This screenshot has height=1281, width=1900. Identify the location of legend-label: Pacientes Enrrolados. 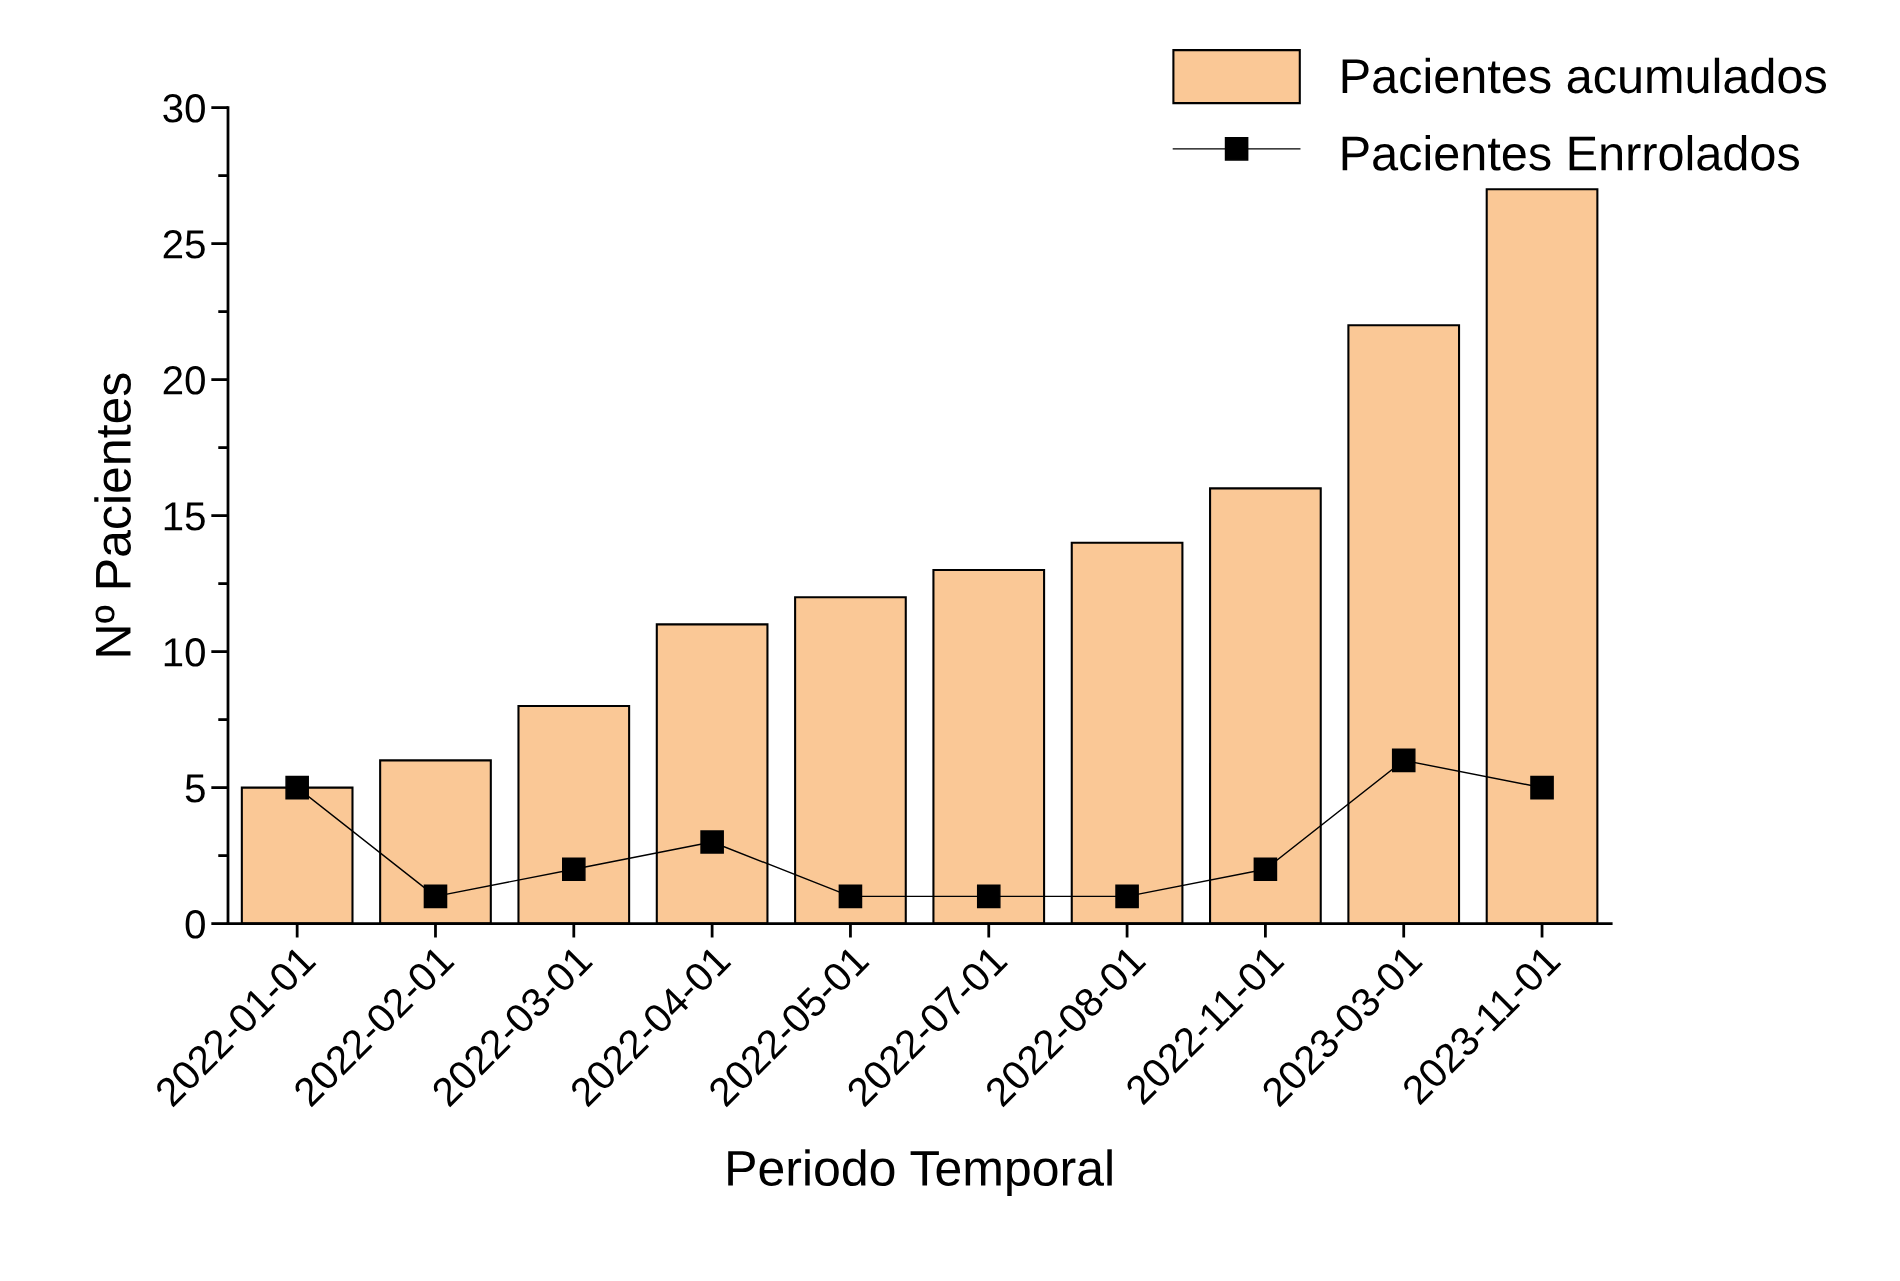
(1570, 153).